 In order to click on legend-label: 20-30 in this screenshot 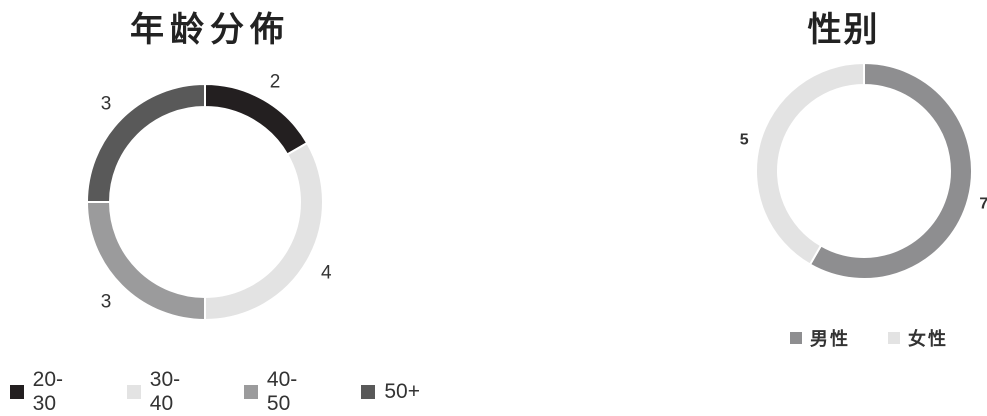, I will do `click(48, 391)`.